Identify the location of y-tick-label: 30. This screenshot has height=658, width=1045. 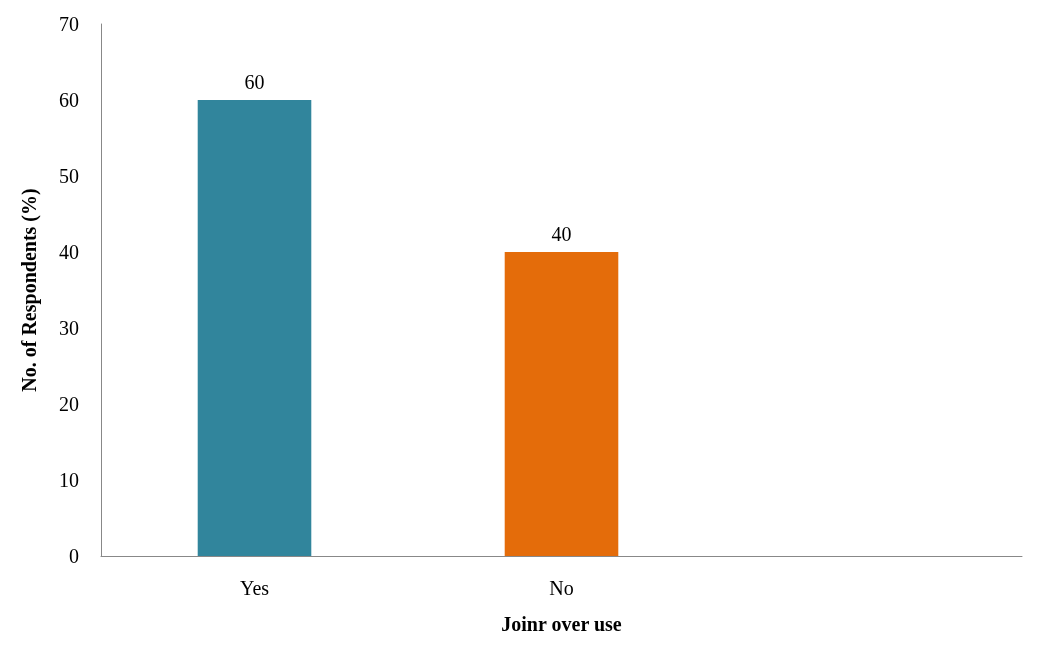
(69, 328).